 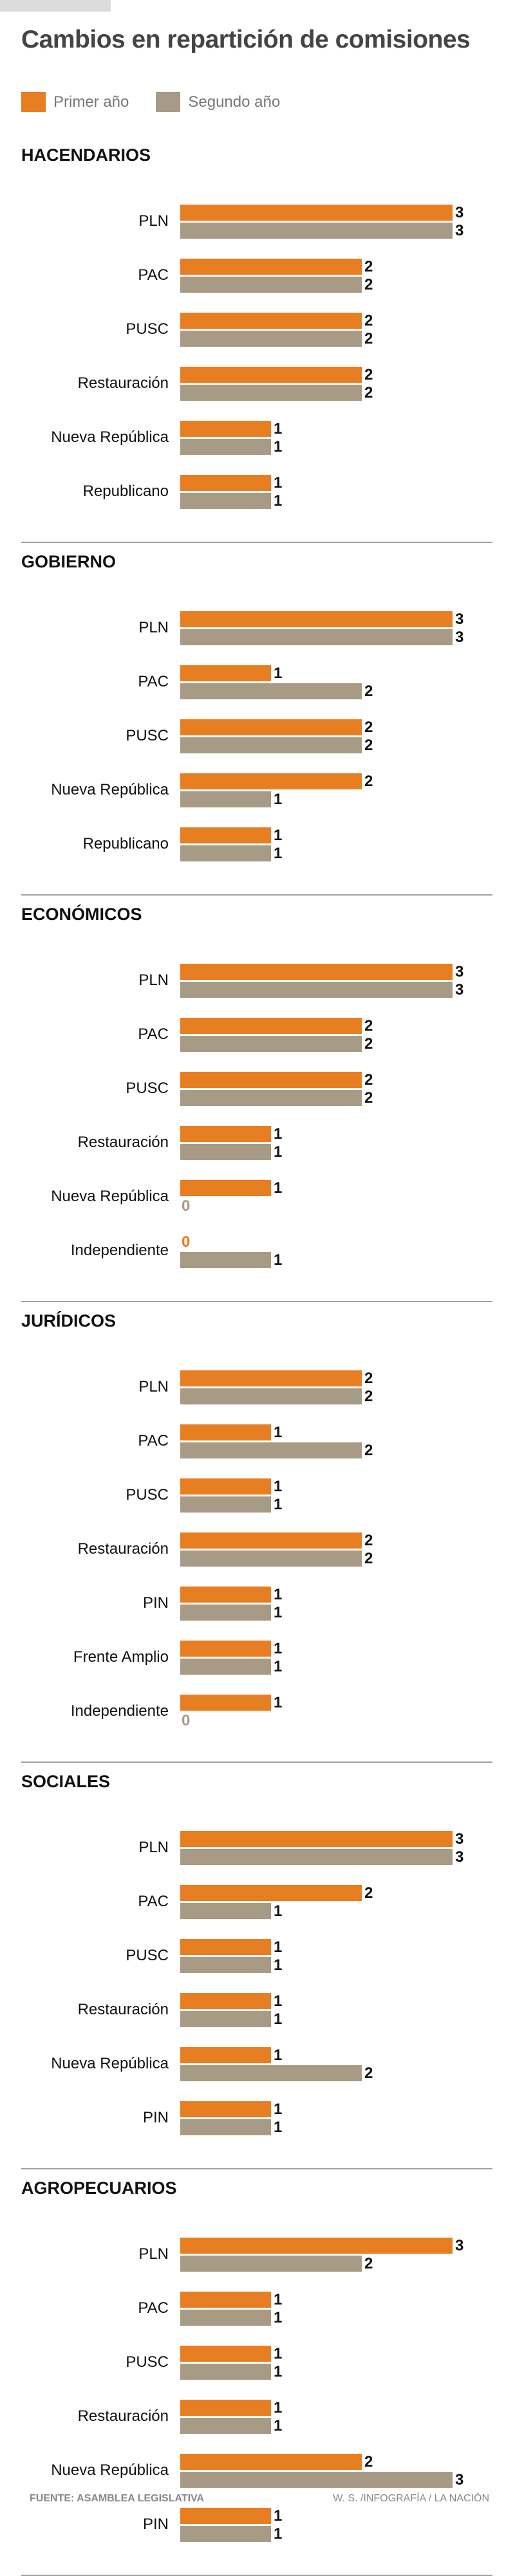 I want to click on bar-group: Restauración 1 1, so click(x=257, y=2418).